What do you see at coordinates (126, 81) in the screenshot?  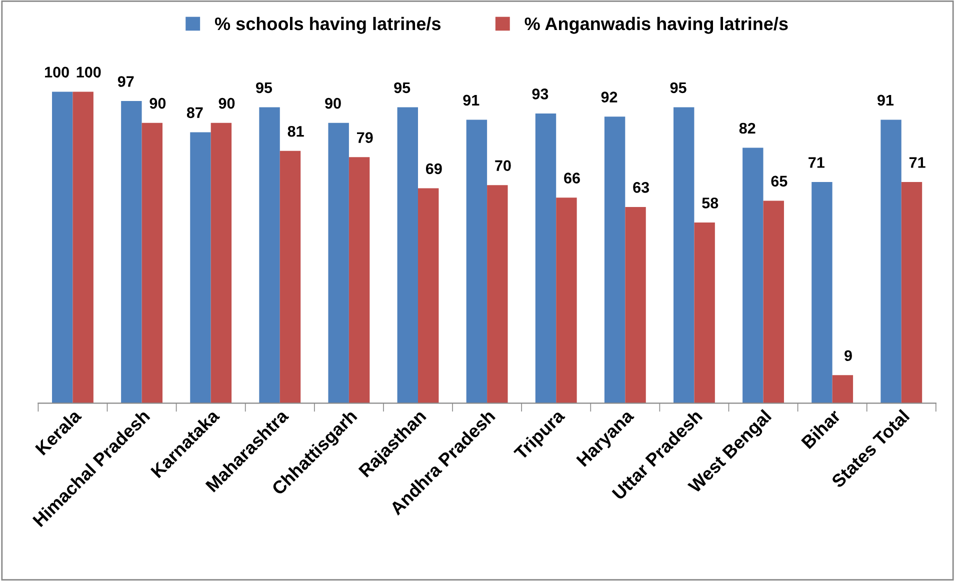 I see `data-label: 97` at bounding box center [126, 81].